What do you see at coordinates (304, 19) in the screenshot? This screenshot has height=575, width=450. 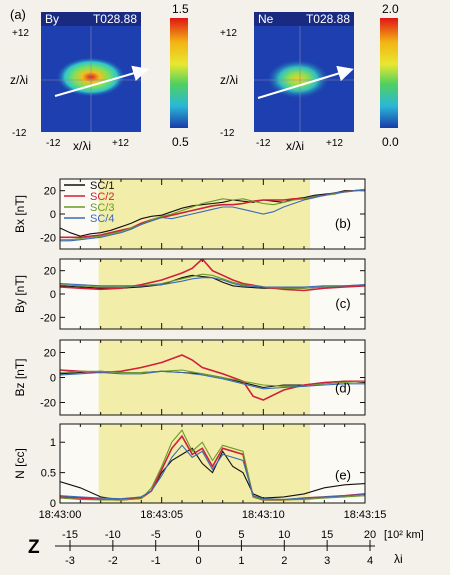 I see `map-ne-header` at bounding box center [304, 19].